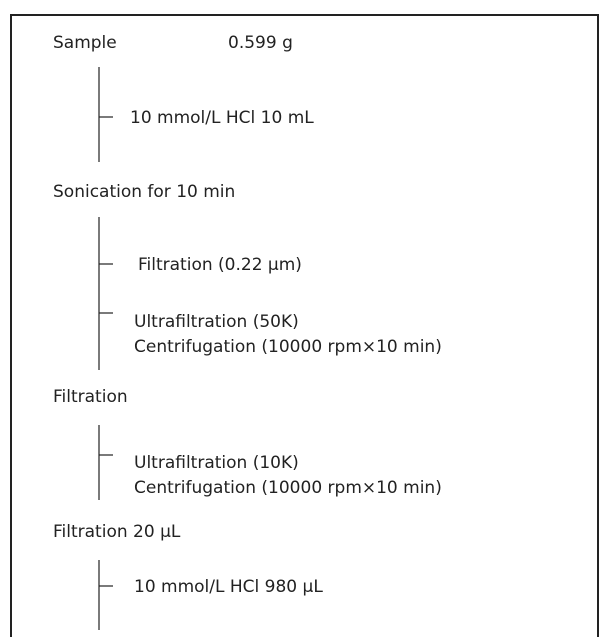 This screenshot has width=611, height=637. I want to click on treatment: Ultrafiltration (50K), so click(216, 322).